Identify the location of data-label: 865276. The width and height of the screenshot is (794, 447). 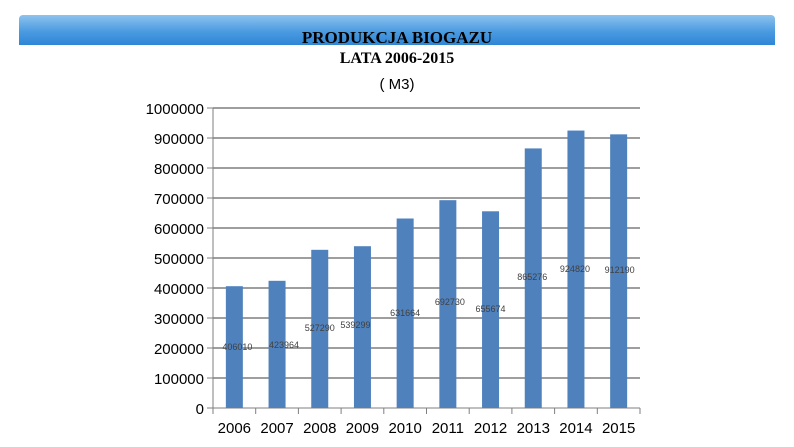
(532, 277).